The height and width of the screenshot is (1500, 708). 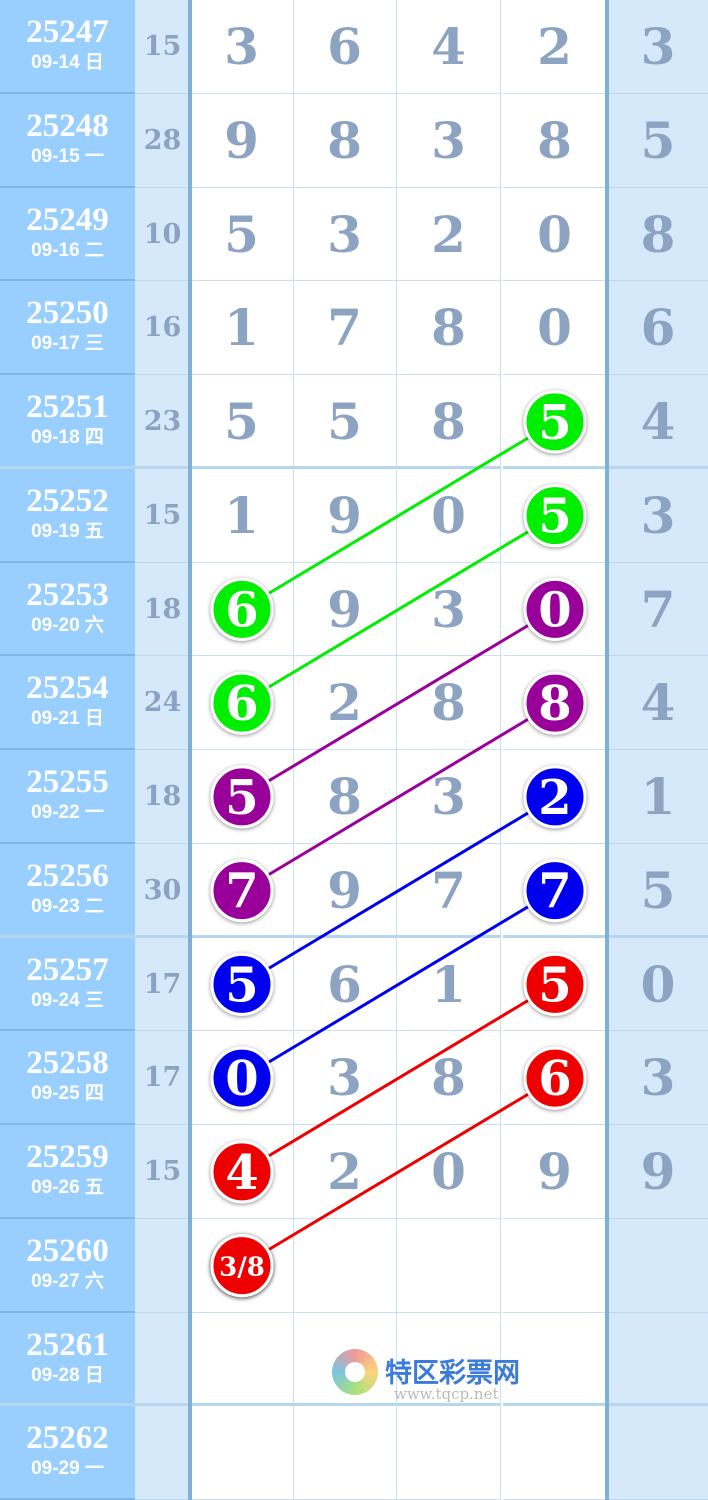 I want to click on issue-date: 09-19 五, so click(x=67, y=531).